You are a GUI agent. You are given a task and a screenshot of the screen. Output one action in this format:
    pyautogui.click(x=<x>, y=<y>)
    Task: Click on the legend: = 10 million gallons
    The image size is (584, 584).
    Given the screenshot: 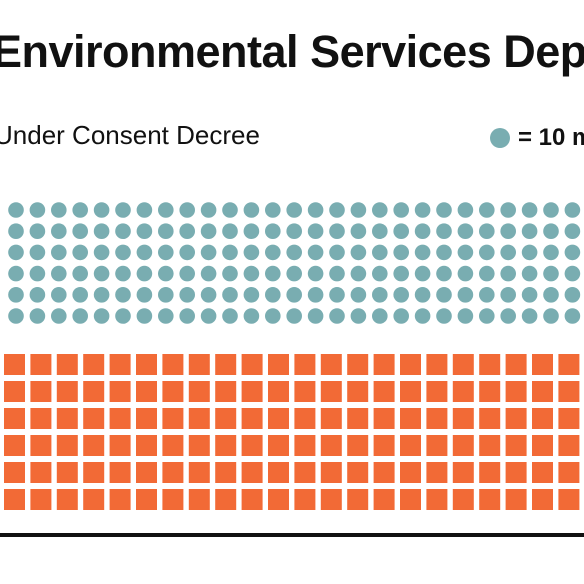 What is the action you would take?
    pyautogui.click(x=537, y=138)
    